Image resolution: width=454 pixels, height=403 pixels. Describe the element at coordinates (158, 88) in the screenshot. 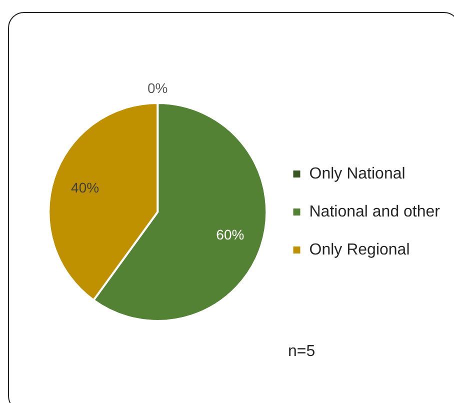

I see `text: 0%` at that location.